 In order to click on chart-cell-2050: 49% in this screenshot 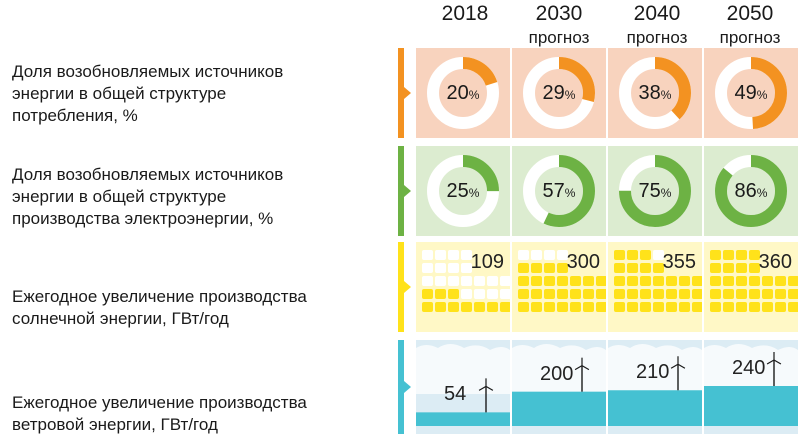, I will do `click(751, 93)`.